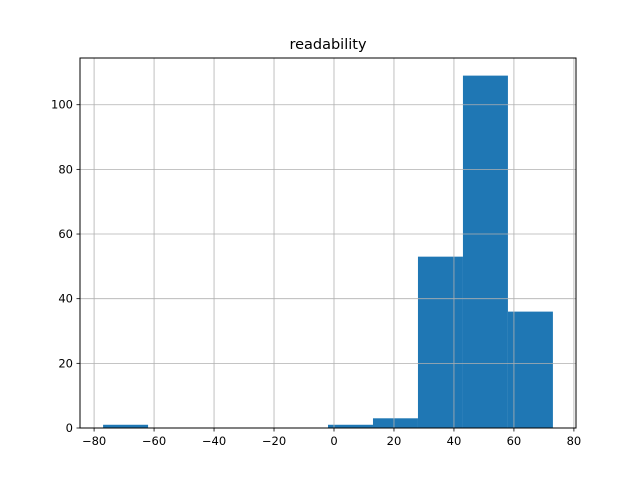 Image resolution: width=640 pixels, height=484 pixels. What do you see at coordinates (274, 441) in the screenshot?
I see `x-tick-label: −20` at bounding box center [274, 441].